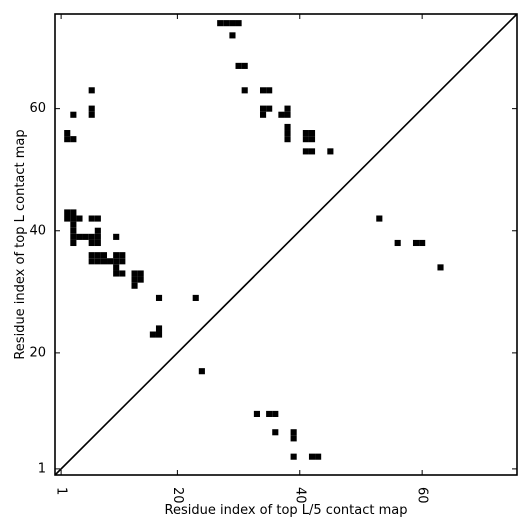 The height and width of the screenshot is (531, 531). What do you see at coordinates (242, 495) in the screenshot?
I see `x-tick-labels: 1 20 40 60` at bounding box center [242, 495].